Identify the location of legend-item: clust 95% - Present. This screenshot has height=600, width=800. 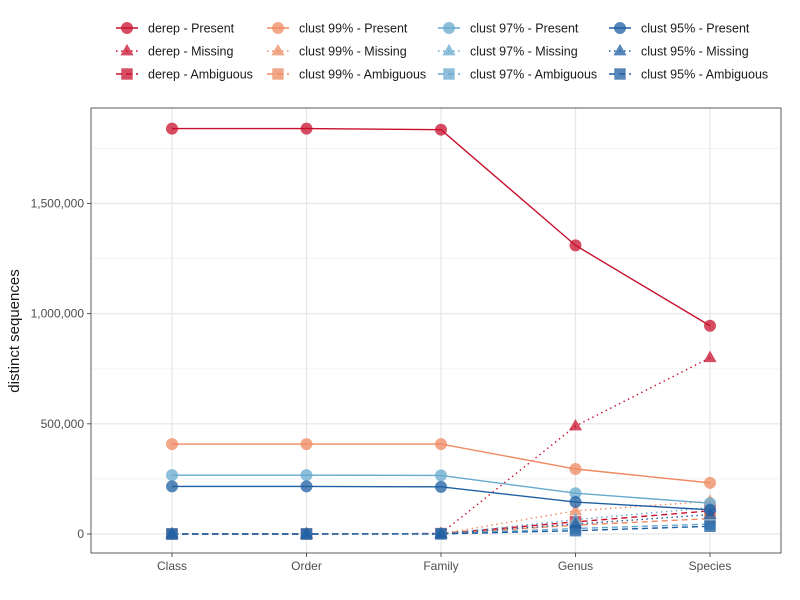
(679, 29).